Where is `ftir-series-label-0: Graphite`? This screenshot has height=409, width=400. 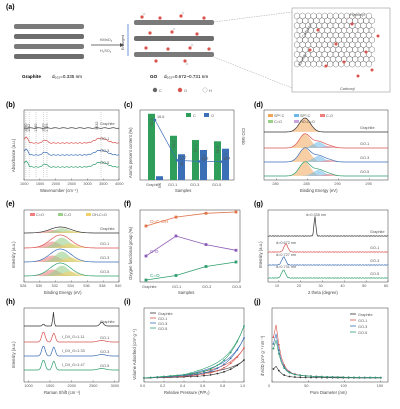
ftir-series-label-0: Graphite is located at coordinates (107, 124).